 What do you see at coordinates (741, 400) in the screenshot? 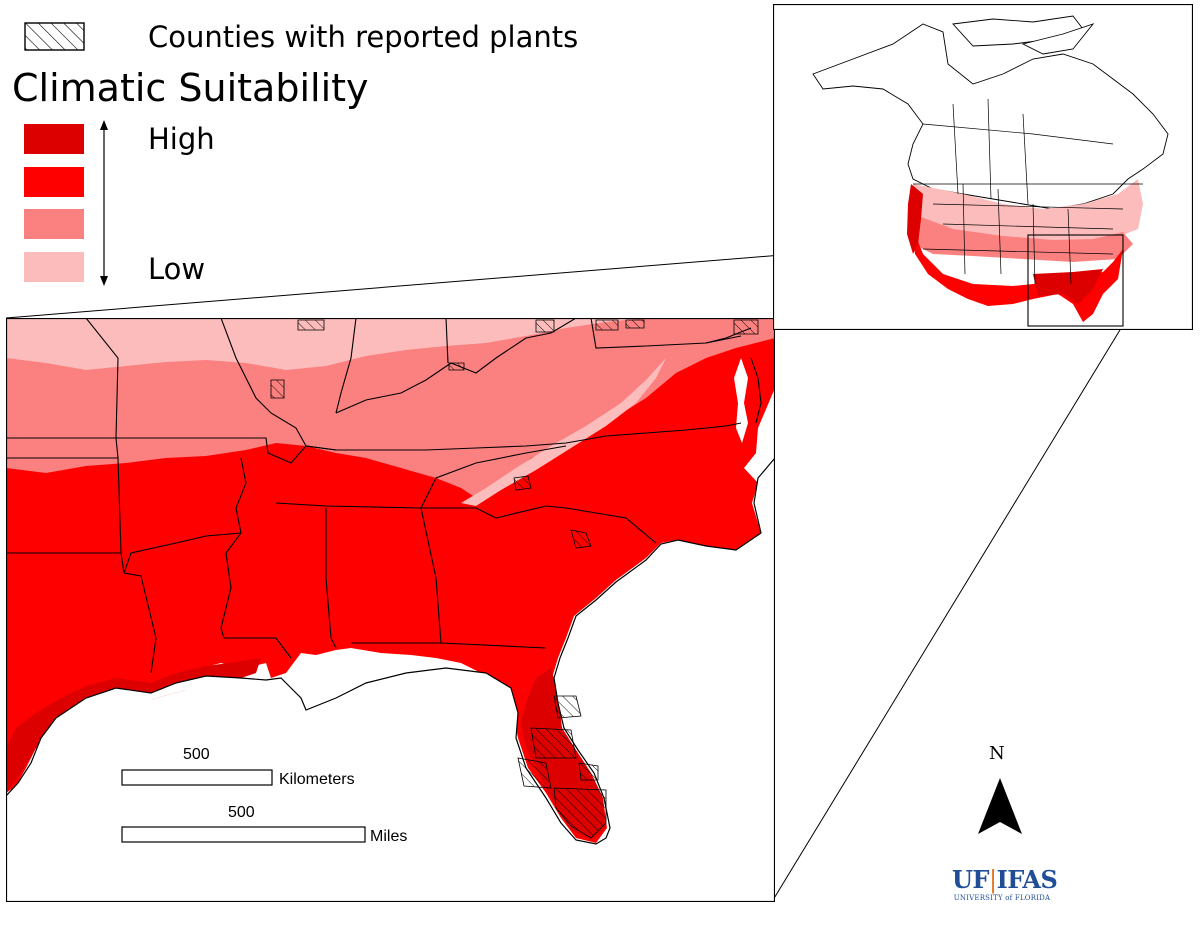
I see `chesapeake-water` at bounding box center [741, 400].